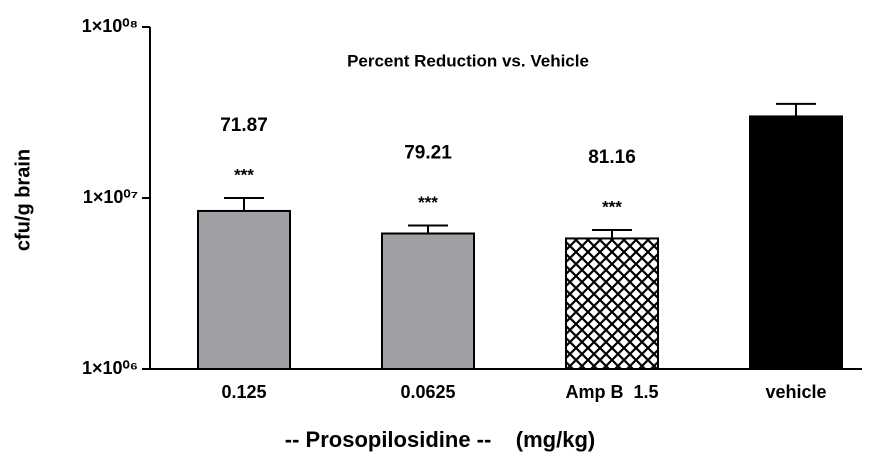  Describe the element at coordinates (427, 392) in the screenshot. I see `x-tick-label: 0.0625` at that location.